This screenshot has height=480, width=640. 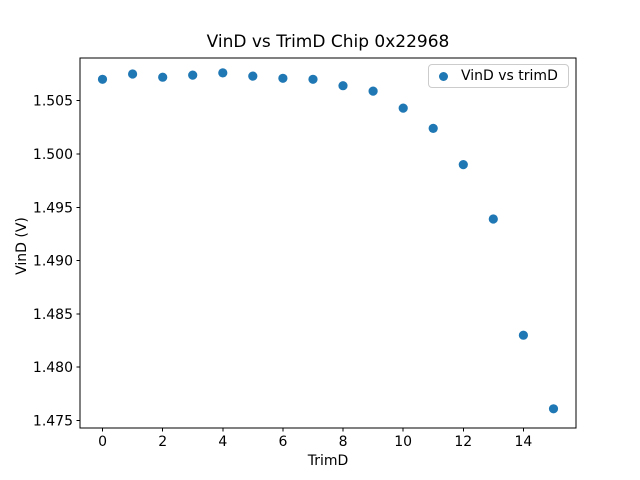 What do you see at coordinates (443, 76) in the screenshot?
I see `legend-marker-dot-icon` at bounding box center [443, 76].